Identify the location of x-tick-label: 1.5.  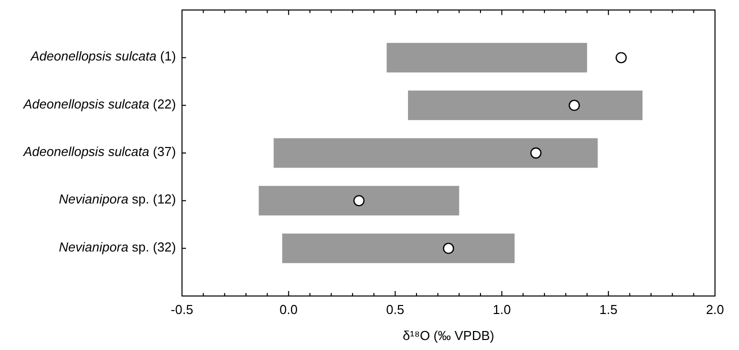
(608, 309).